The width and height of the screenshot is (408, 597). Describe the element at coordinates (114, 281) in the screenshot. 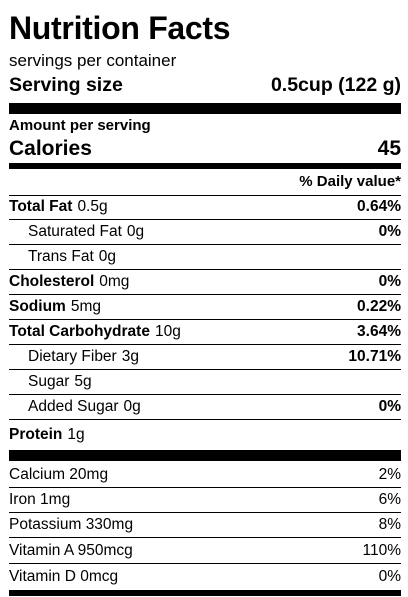

I see `nutrient-amount: 0mg` at that location.